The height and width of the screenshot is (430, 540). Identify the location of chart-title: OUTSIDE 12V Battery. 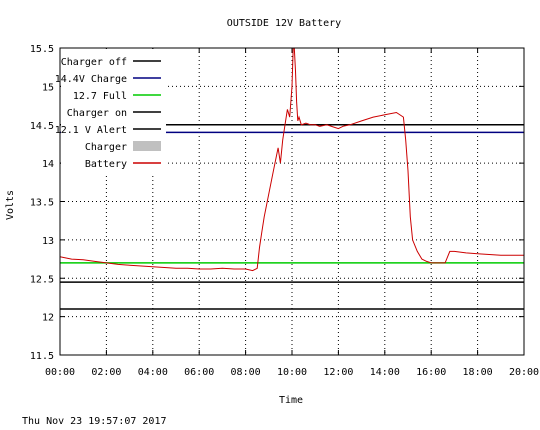
(284, 23).